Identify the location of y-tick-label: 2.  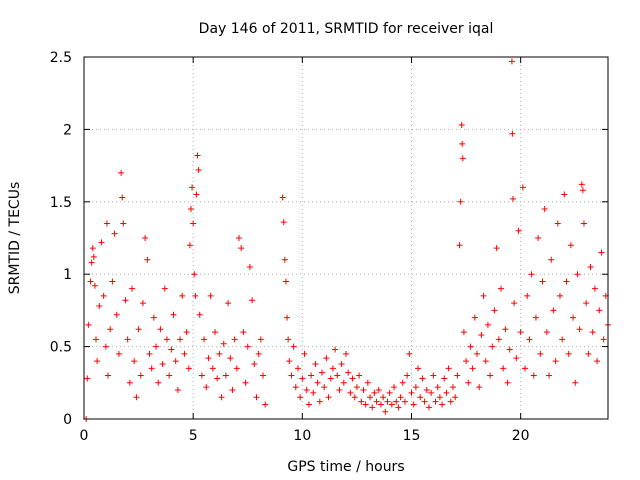
(67, 130).